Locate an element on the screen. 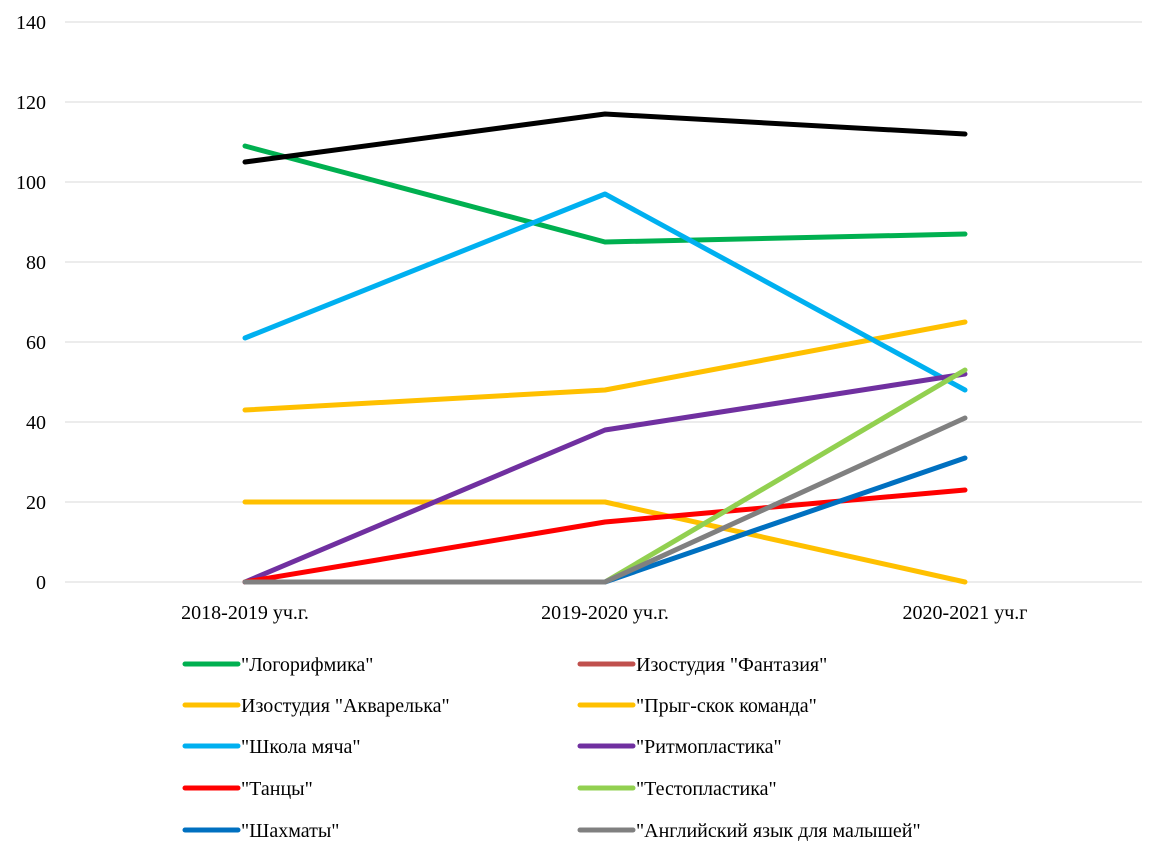  y-tick-label: 80 is located at coordinates (36, 263).